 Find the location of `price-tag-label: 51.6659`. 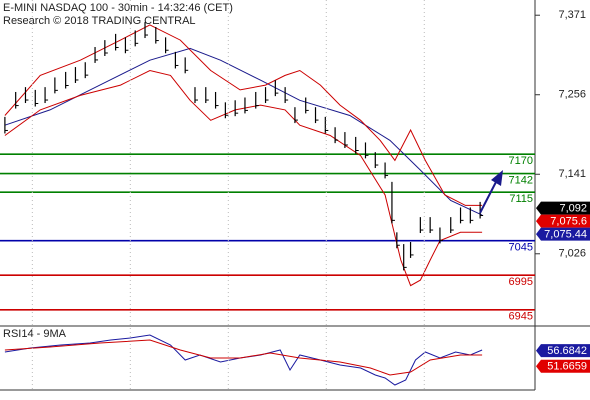

price-tag-label: 51.6659 is located at coordinates (567, 367).